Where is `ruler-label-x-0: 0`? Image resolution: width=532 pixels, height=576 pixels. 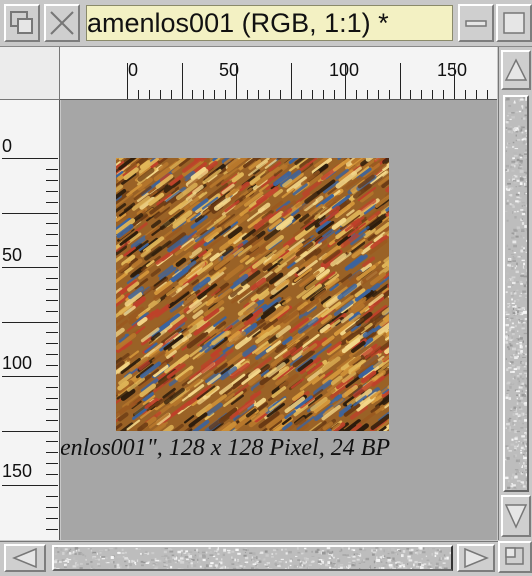 ruler-label-x-0: 0 is located at coordinates (133, 70).